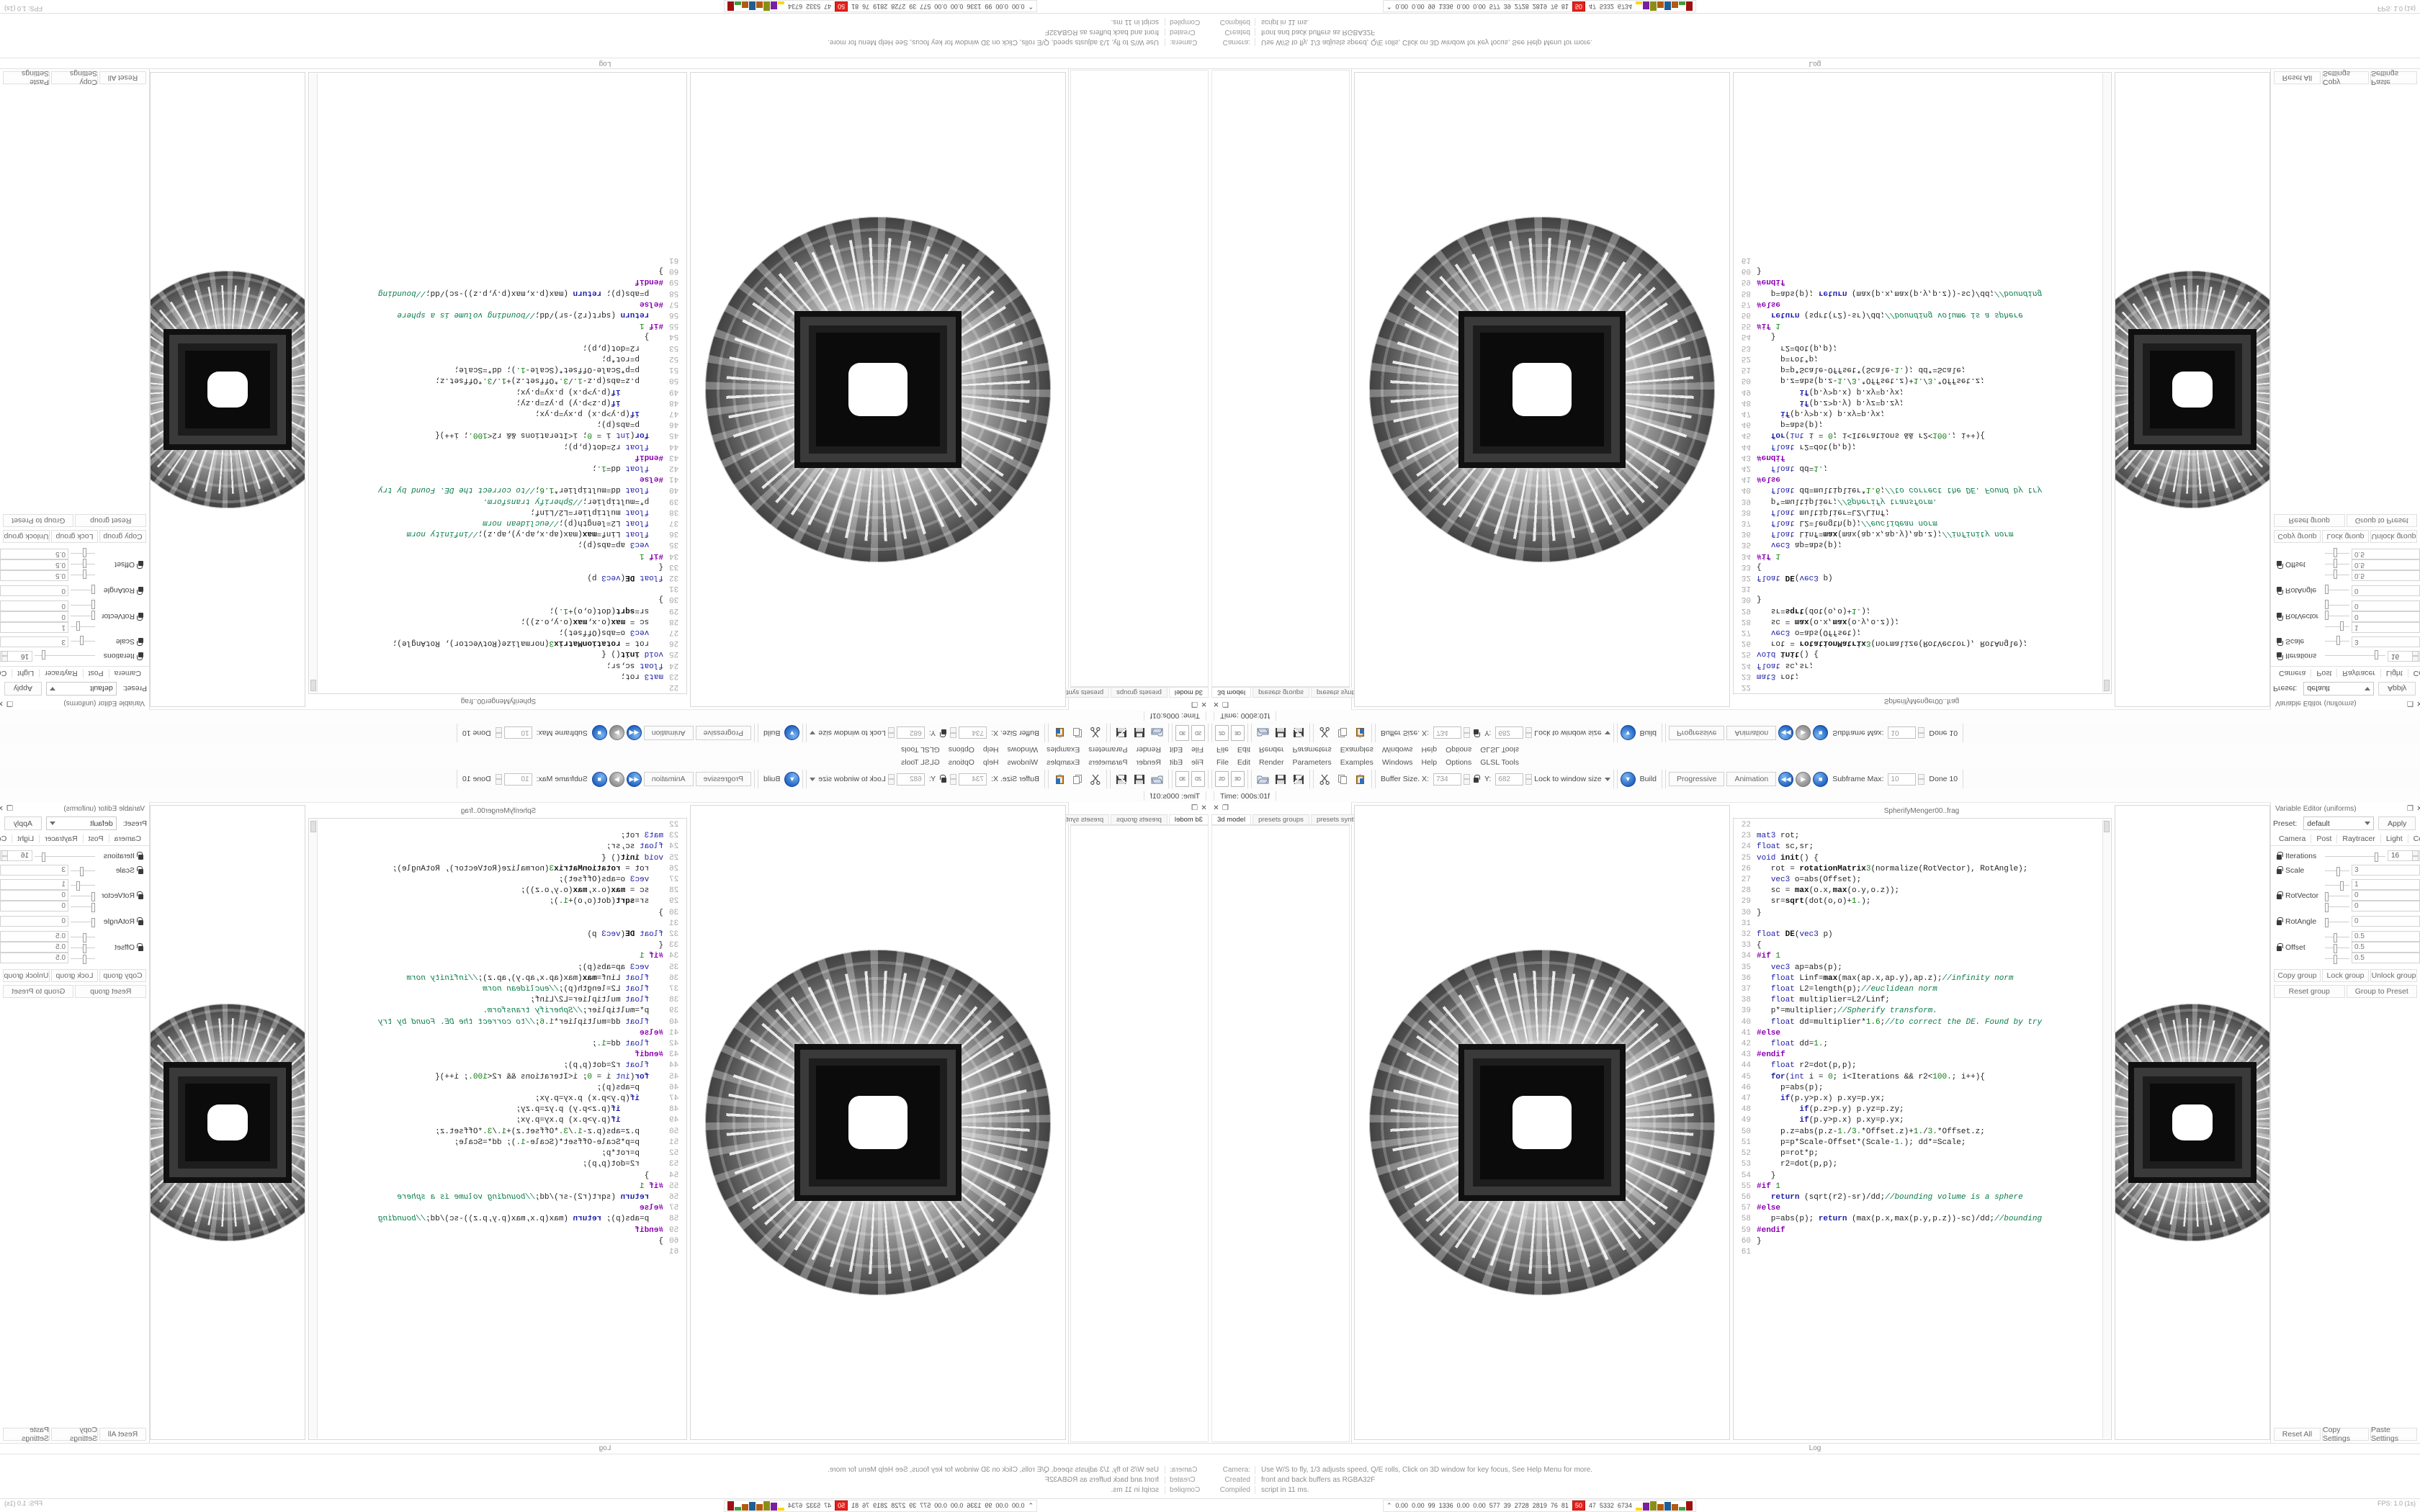 This screenshot has height=1512, width=2420. I want to click on slider-rotvector-x, so click(83, 626).